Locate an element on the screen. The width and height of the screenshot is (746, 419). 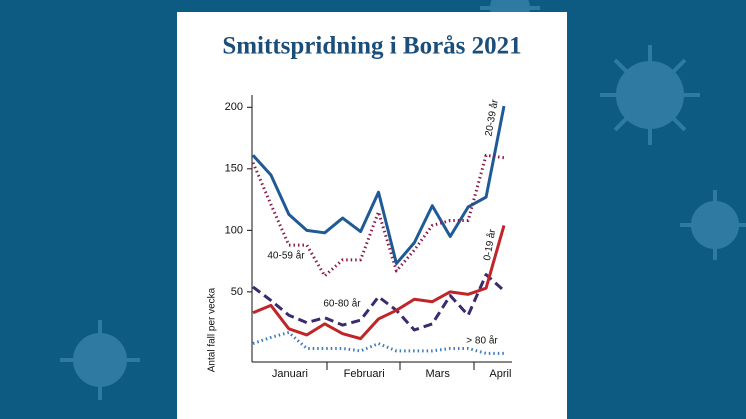
y-axis-label: Antal fall per vecka is located at coordinates (212, 329).